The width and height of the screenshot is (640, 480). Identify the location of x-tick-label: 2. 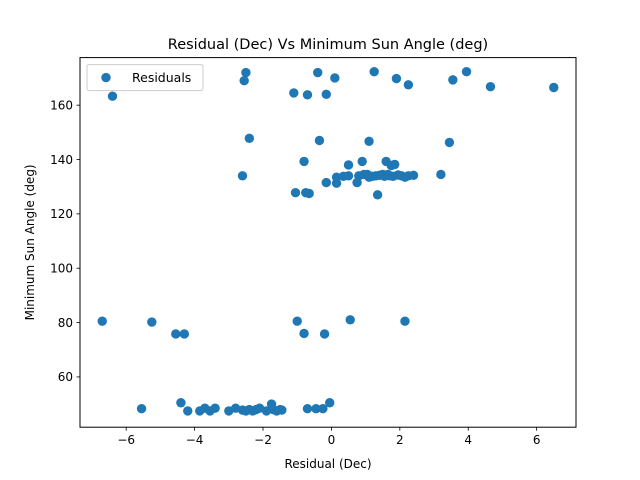
(400, 440).